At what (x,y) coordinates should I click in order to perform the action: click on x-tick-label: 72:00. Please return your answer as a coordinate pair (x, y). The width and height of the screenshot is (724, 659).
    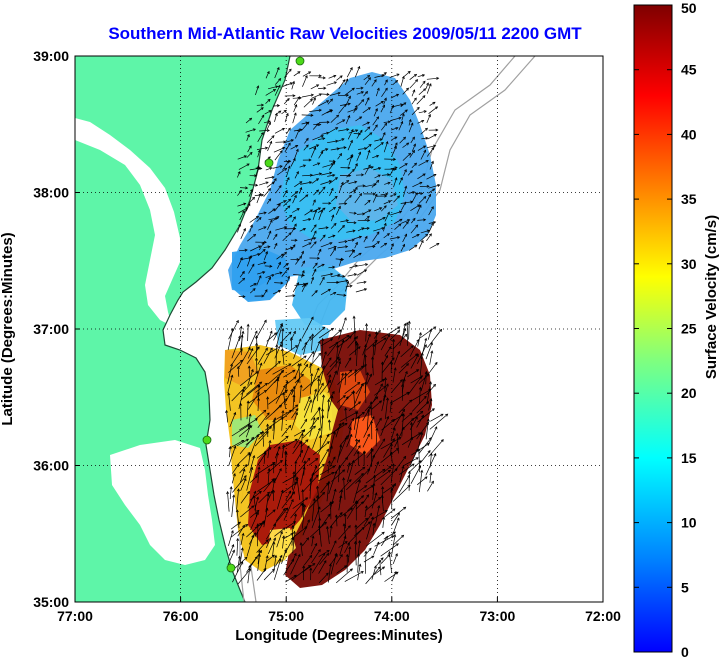
    Looking at the image, I should click on (603, 616).